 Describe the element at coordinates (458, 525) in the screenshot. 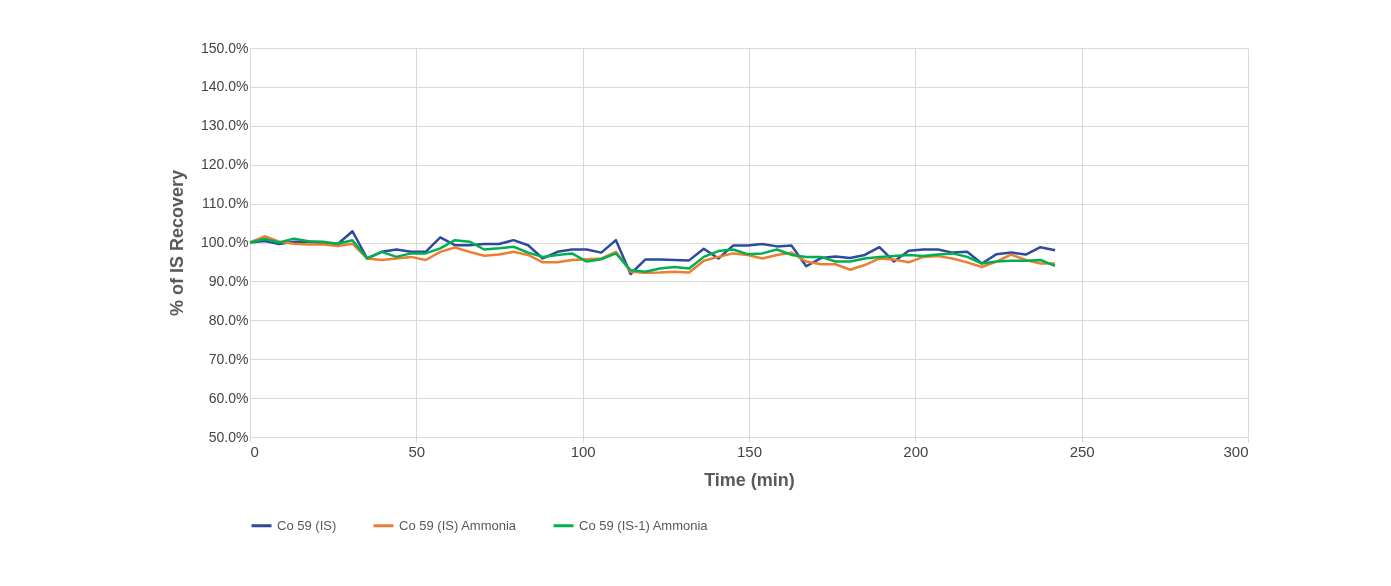

I see `legend-label: Co 59 (IS) Ammonia` at that location.